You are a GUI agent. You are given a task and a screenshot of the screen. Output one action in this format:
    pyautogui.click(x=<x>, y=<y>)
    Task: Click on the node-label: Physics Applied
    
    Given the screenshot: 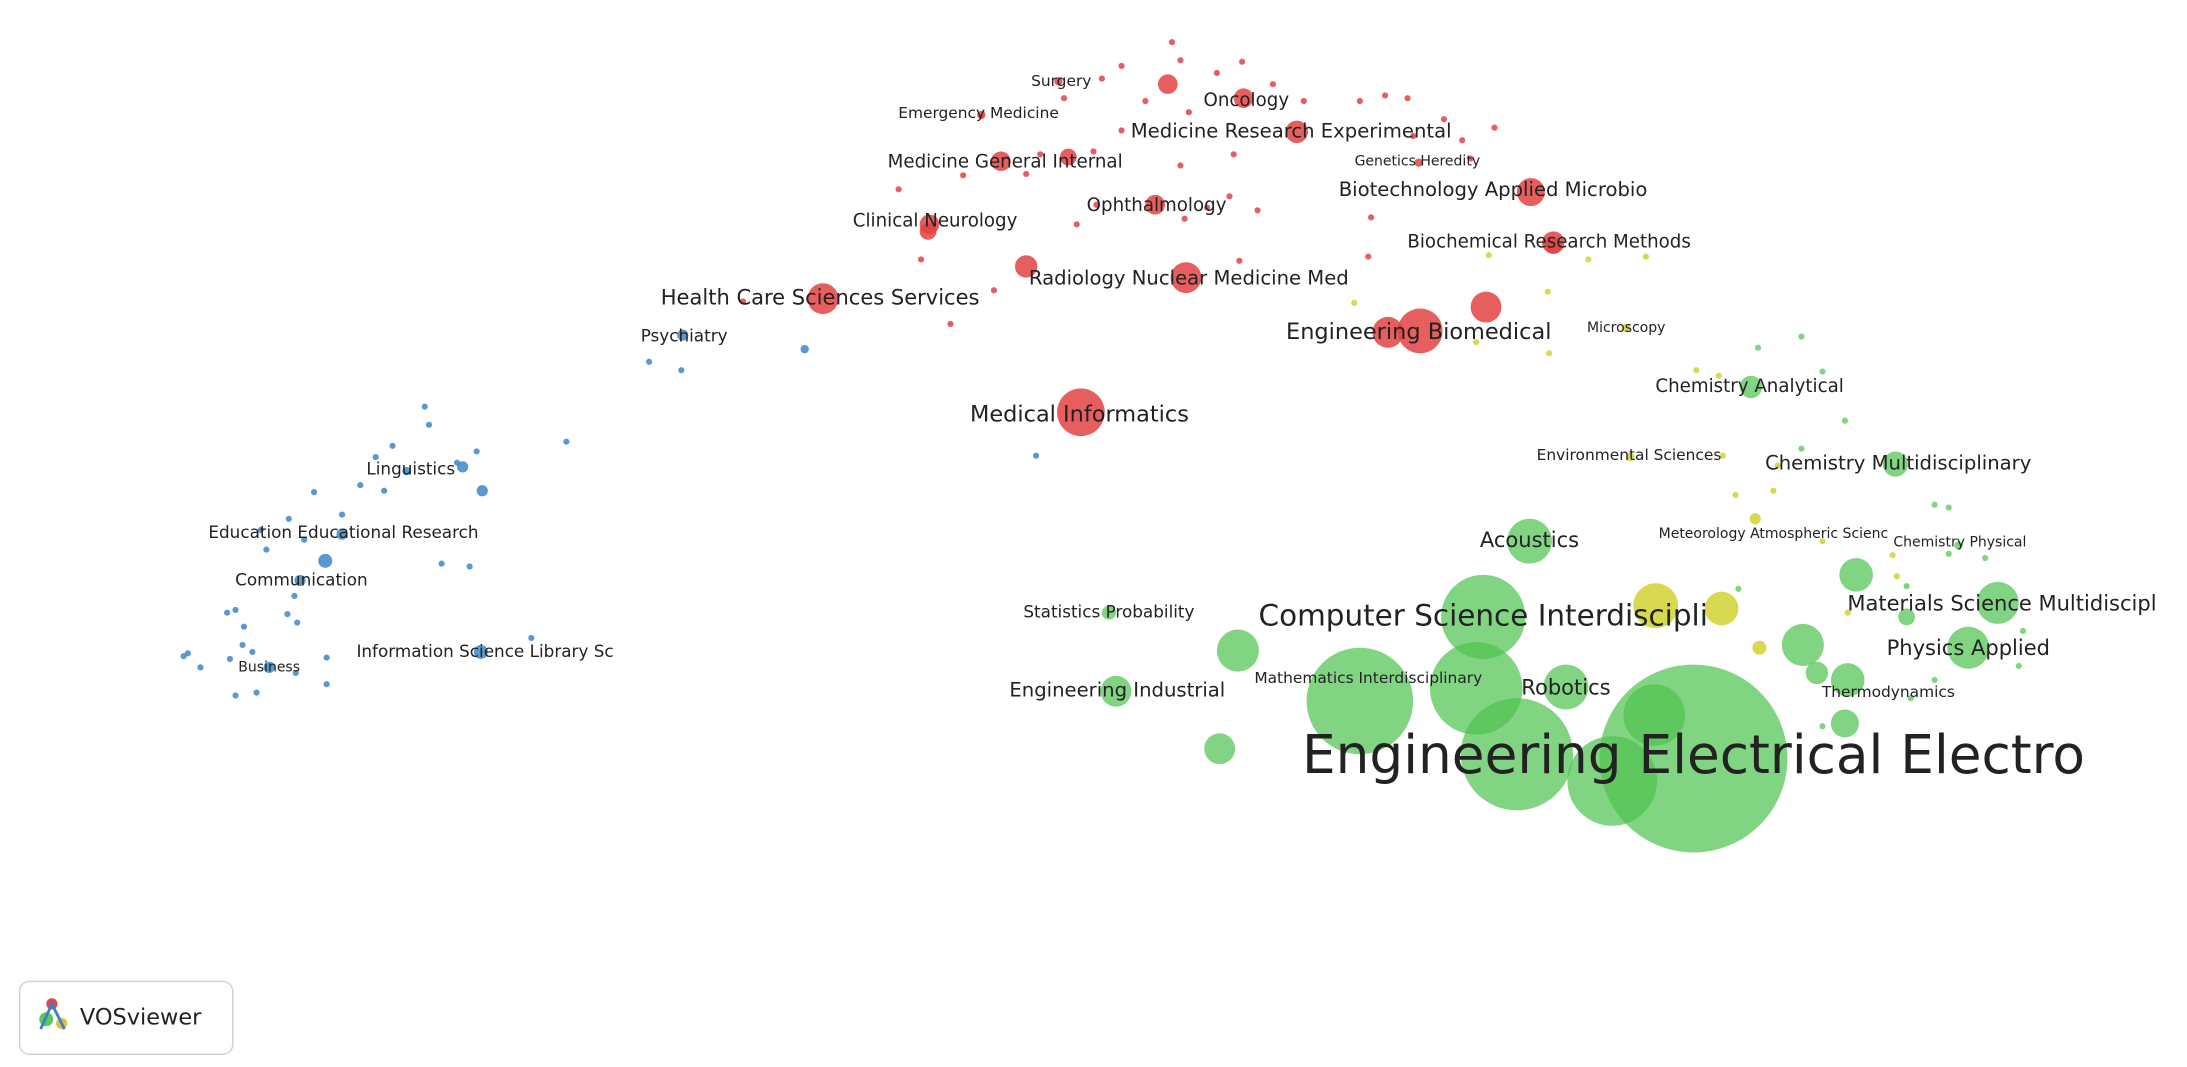 What is the action you would take?
    pyautogui.click(x=1968, y=647)
    